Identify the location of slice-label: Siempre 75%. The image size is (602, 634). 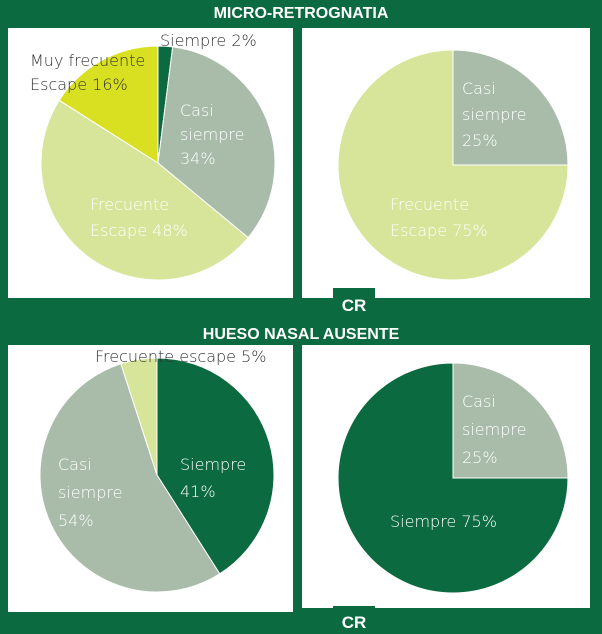
(443, 521).